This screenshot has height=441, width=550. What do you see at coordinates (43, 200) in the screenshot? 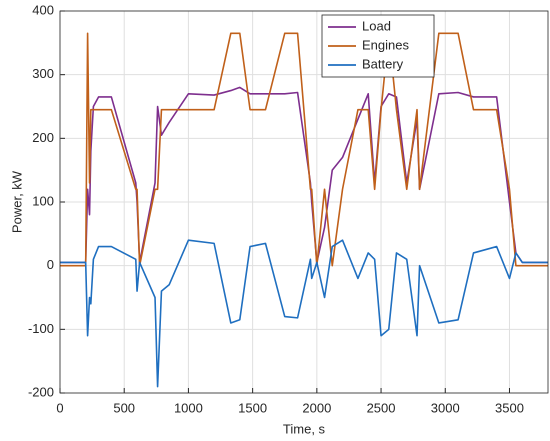
I see `y-tick-label: 100` at bounding box center [43, 200].